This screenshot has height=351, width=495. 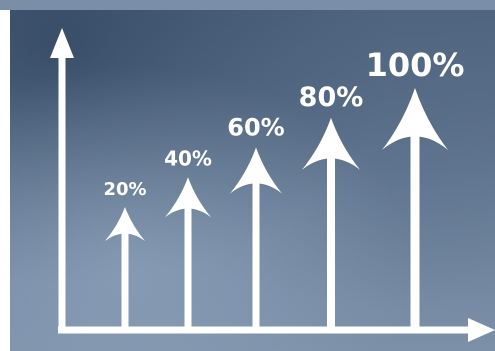 What do you see at coordinates (255, 128) in the screenshot?
I see `data-label-3: 60%` at bounding box center [255, 128].